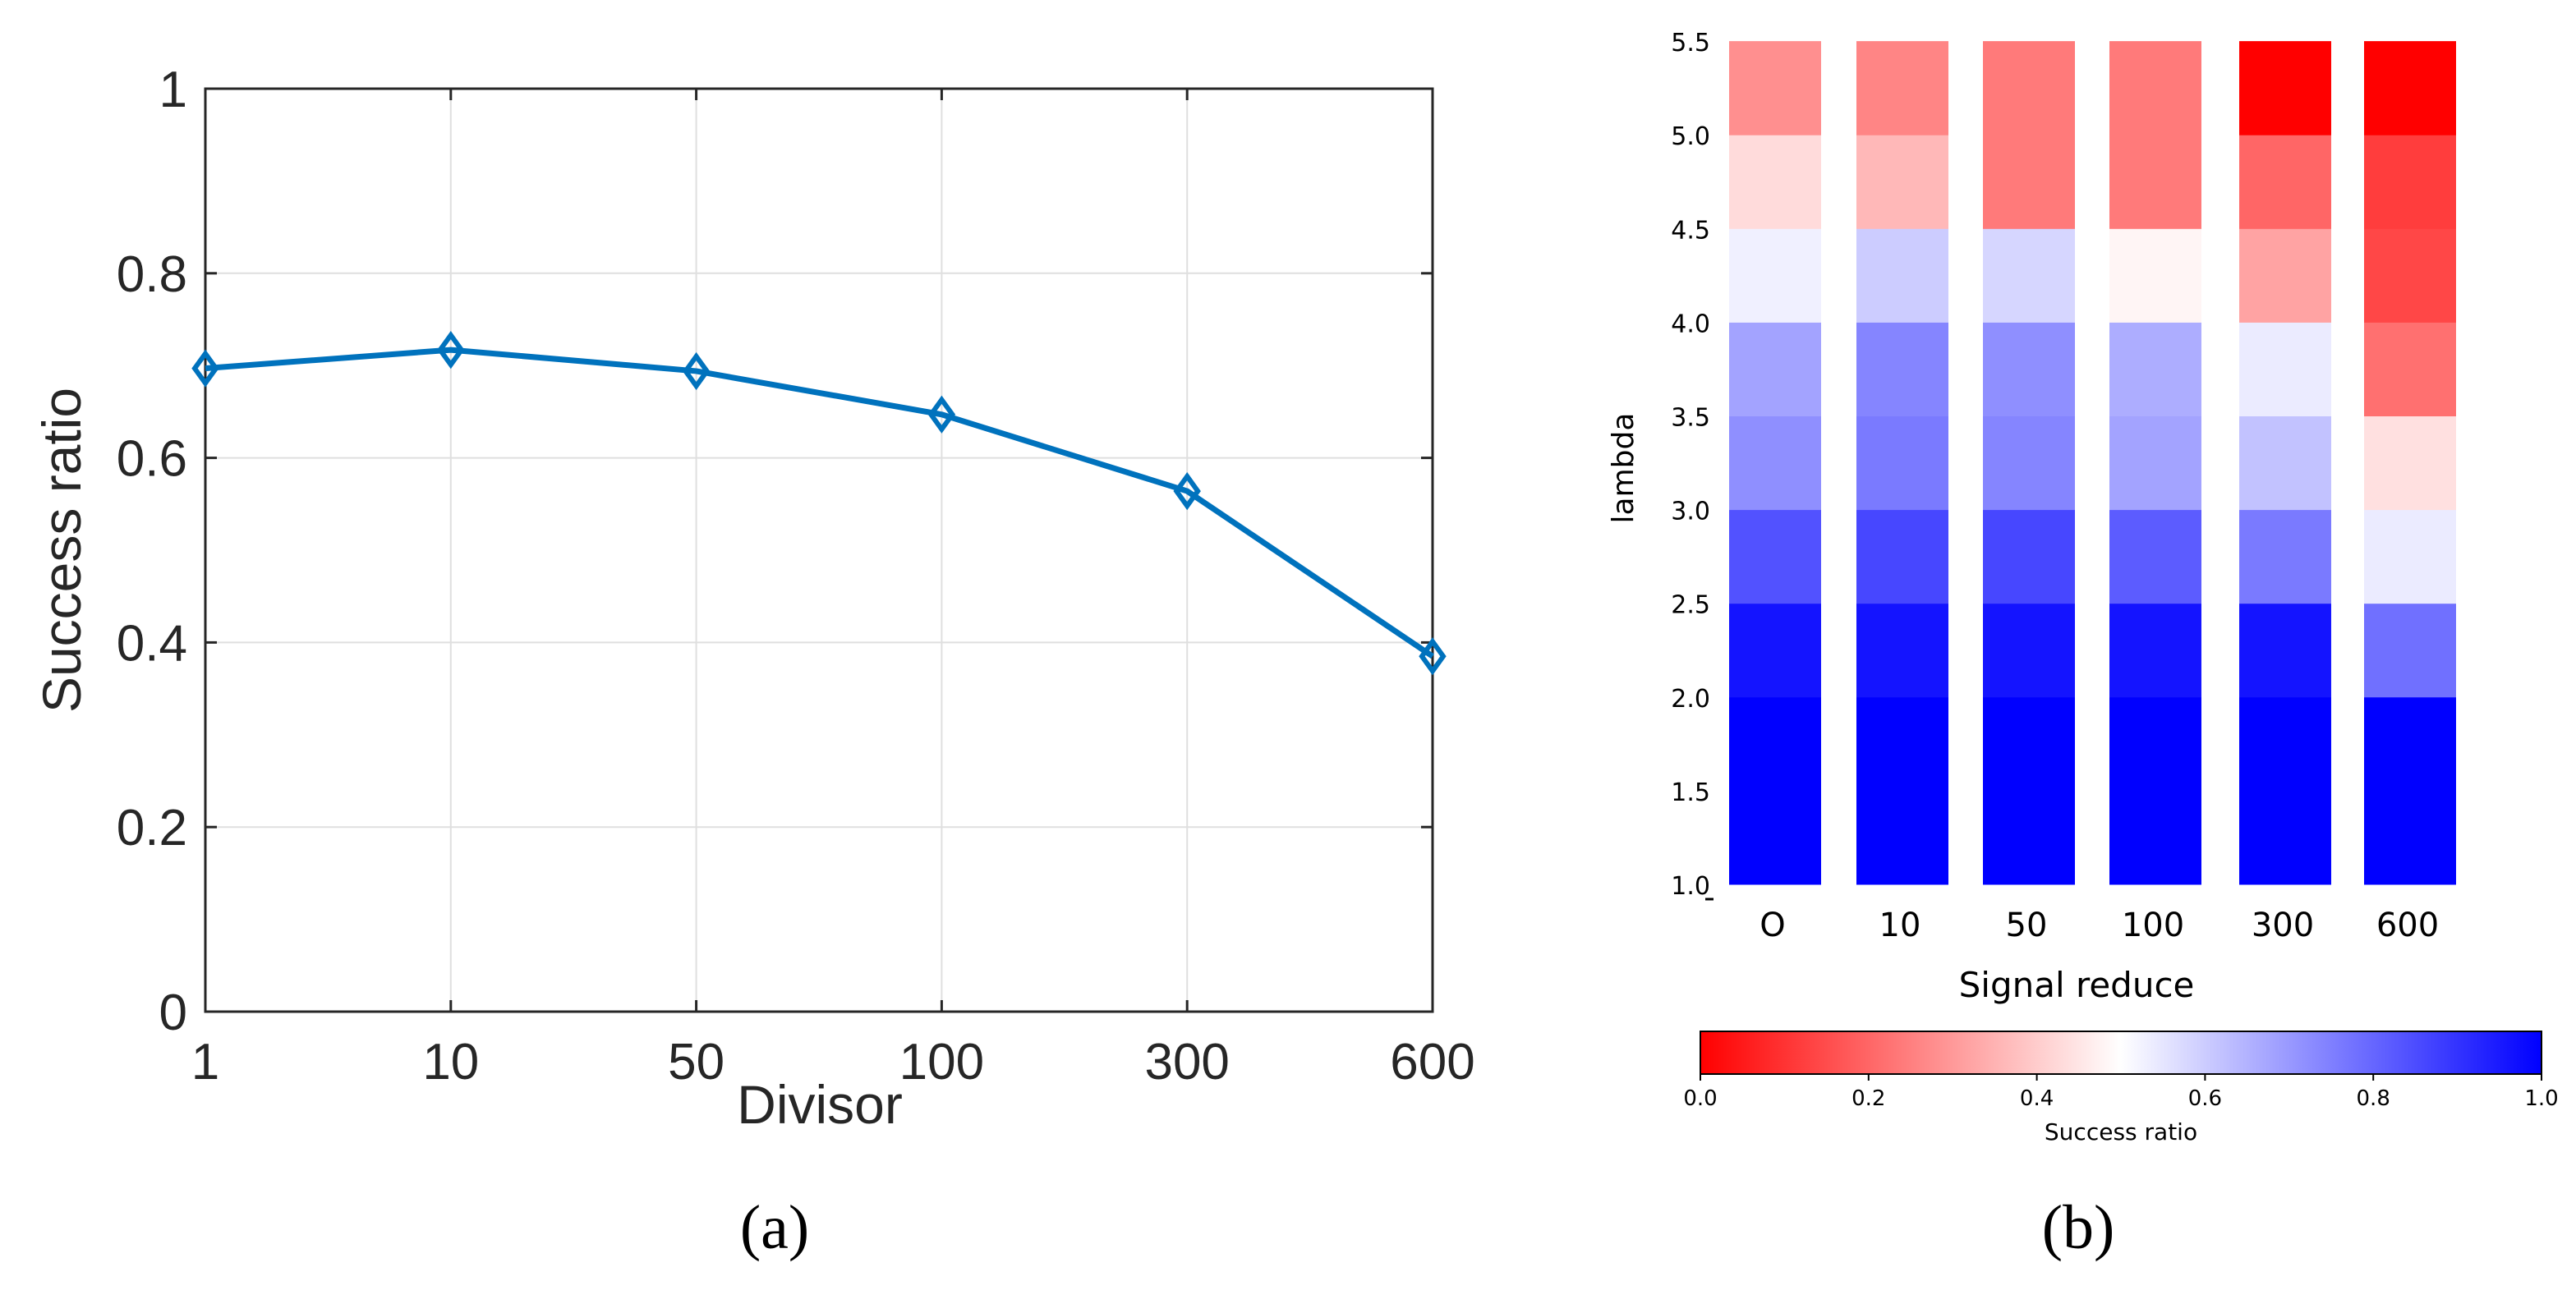 The image size is (2576, 1313). What do you see at coordinates (2121, 1131) in the screenshot?
I see `colorbar-label: Success ratio` at bounding box center [2121, 1131].